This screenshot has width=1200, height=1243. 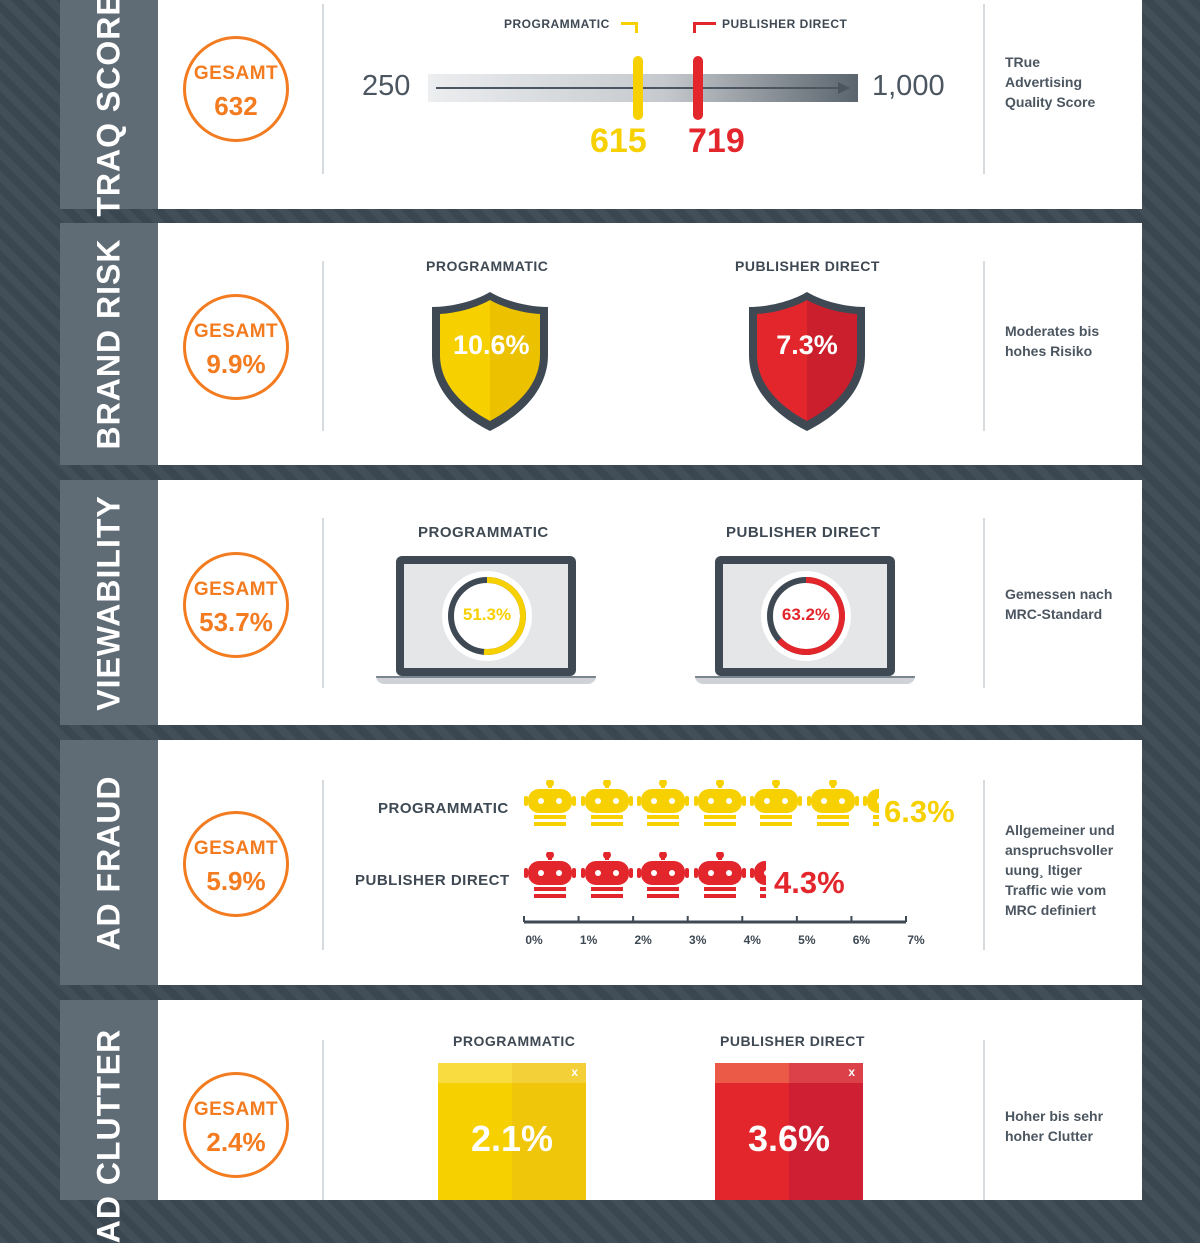 I want to click on clutter-publisher-close-icon: x, so click(x=851, y=1072).